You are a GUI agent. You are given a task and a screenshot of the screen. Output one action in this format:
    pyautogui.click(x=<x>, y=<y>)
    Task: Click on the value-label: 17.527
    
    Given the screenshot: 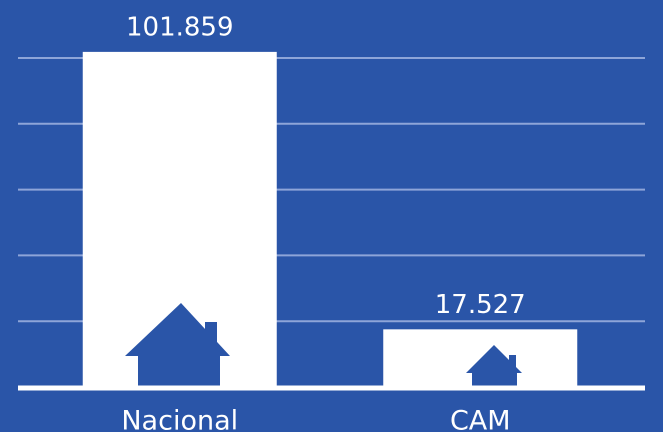 What is the action you would take?
    pyautogui.click(x=480, y=305)
    